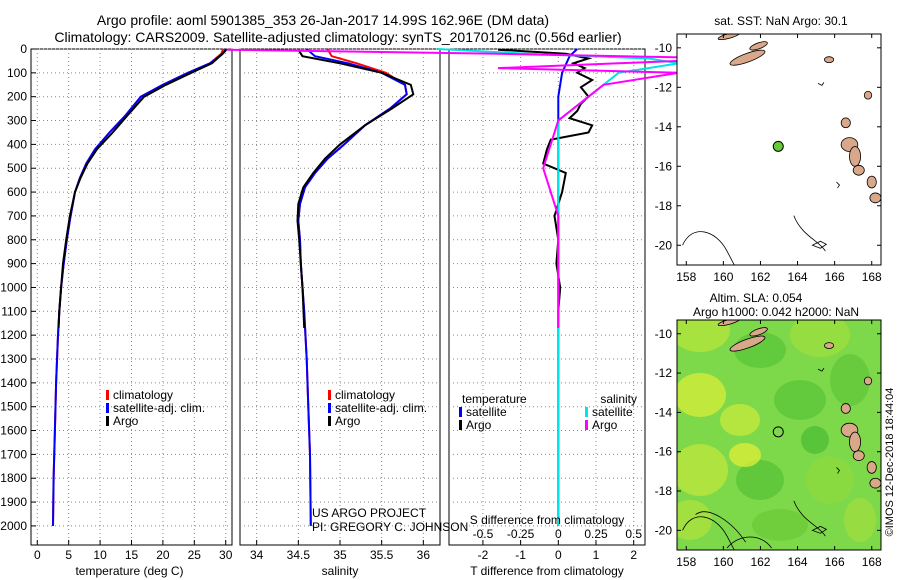 This screenshot has height=580, width=900. I want to click on x-tick-label: -2, so click(483, 555).